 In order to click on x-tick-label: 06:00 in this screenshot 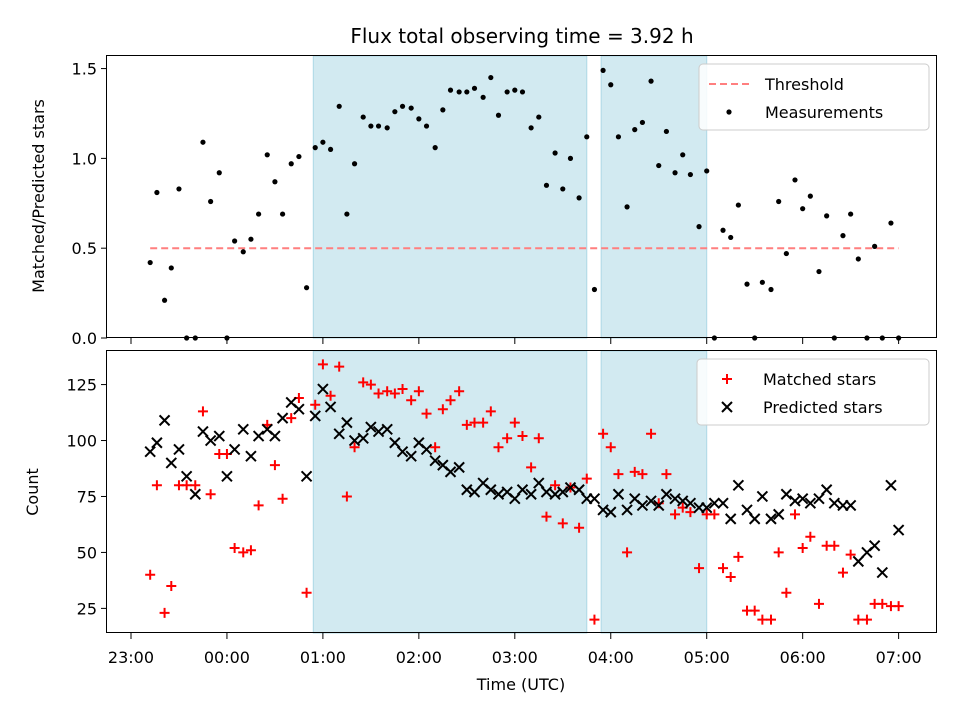, I will do `click(803, 657)`.